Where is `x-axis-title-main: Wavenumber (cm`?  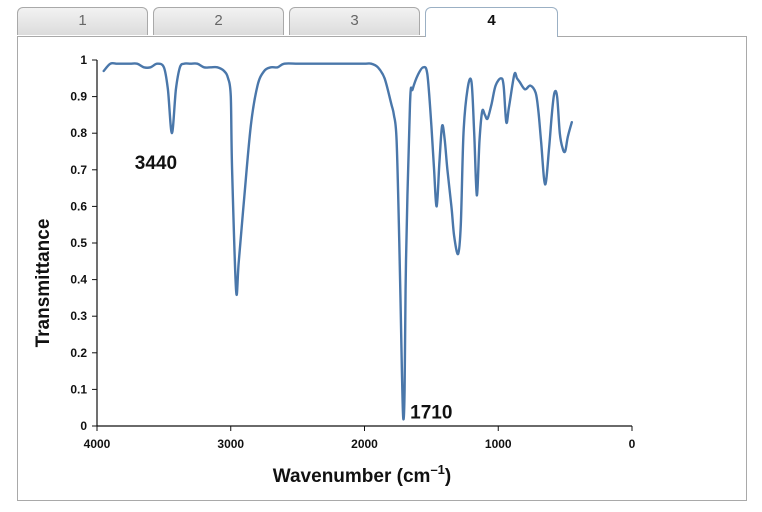
x-axis-title-main: Wavenumber (cm is located at coordinates (352, 476).